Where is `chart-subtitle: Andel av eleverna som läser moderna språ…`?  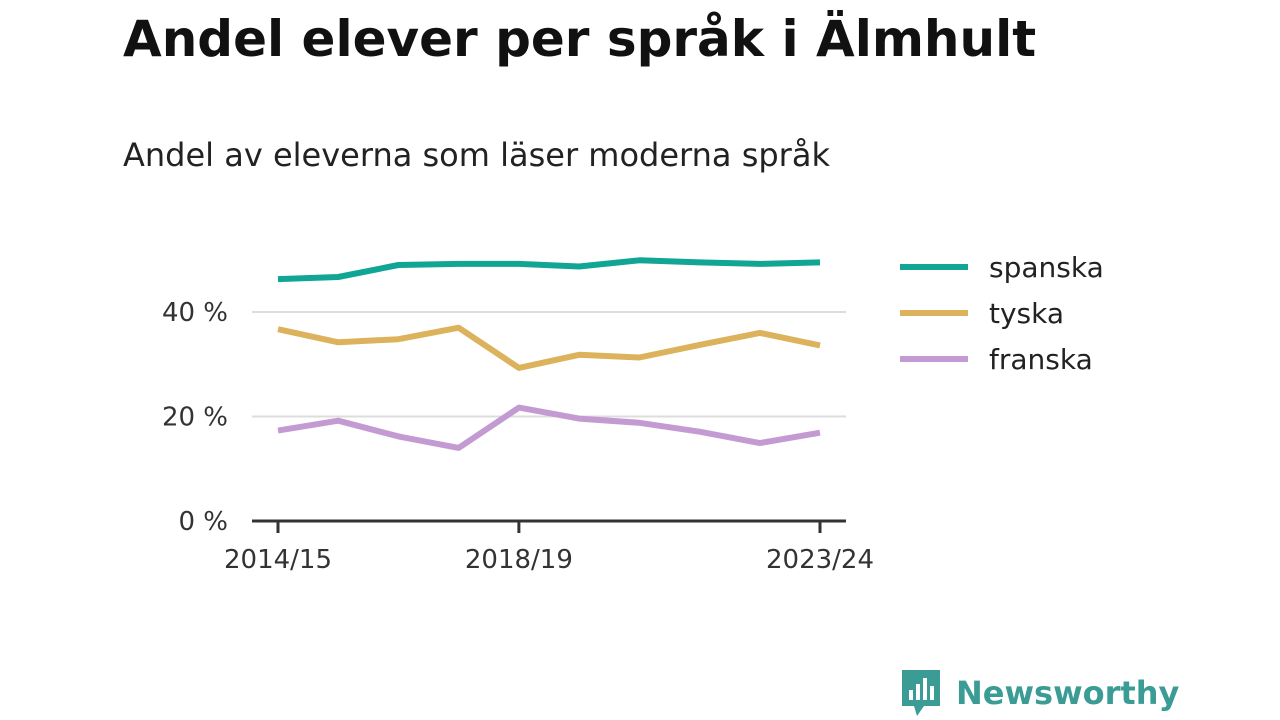
chart-subtitle: Andel av eleverna som läser moderna språ… is located at coordinates (476, 155).